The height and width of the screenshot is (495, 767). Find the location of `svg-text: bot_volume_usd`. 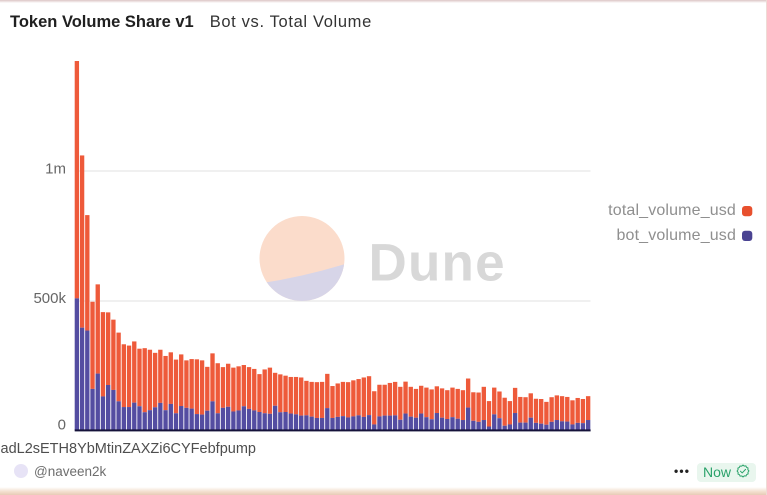

svg-text: bot_volume_usd is located at coordinates (676, 235).